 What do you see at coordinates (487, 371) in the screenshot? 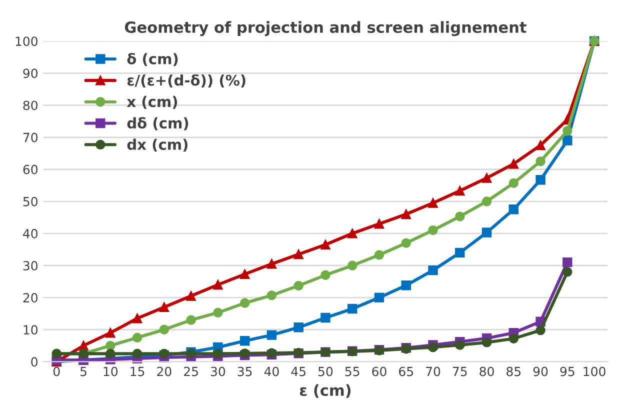
I see `x-tick-label: 80` at bounding box center [487, 371].